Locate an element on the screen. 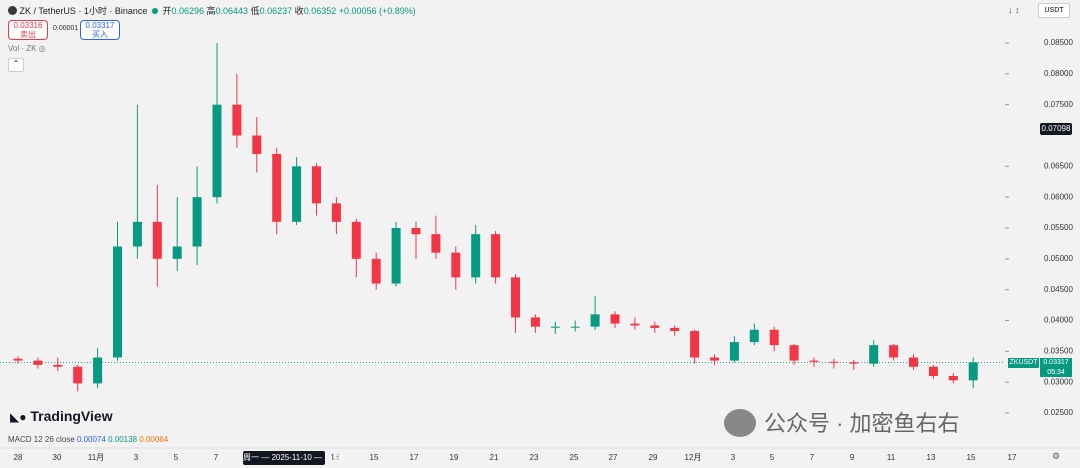 This screenshot has width=1080, height=468. wechat-icon is located at coordinates (740, 423).